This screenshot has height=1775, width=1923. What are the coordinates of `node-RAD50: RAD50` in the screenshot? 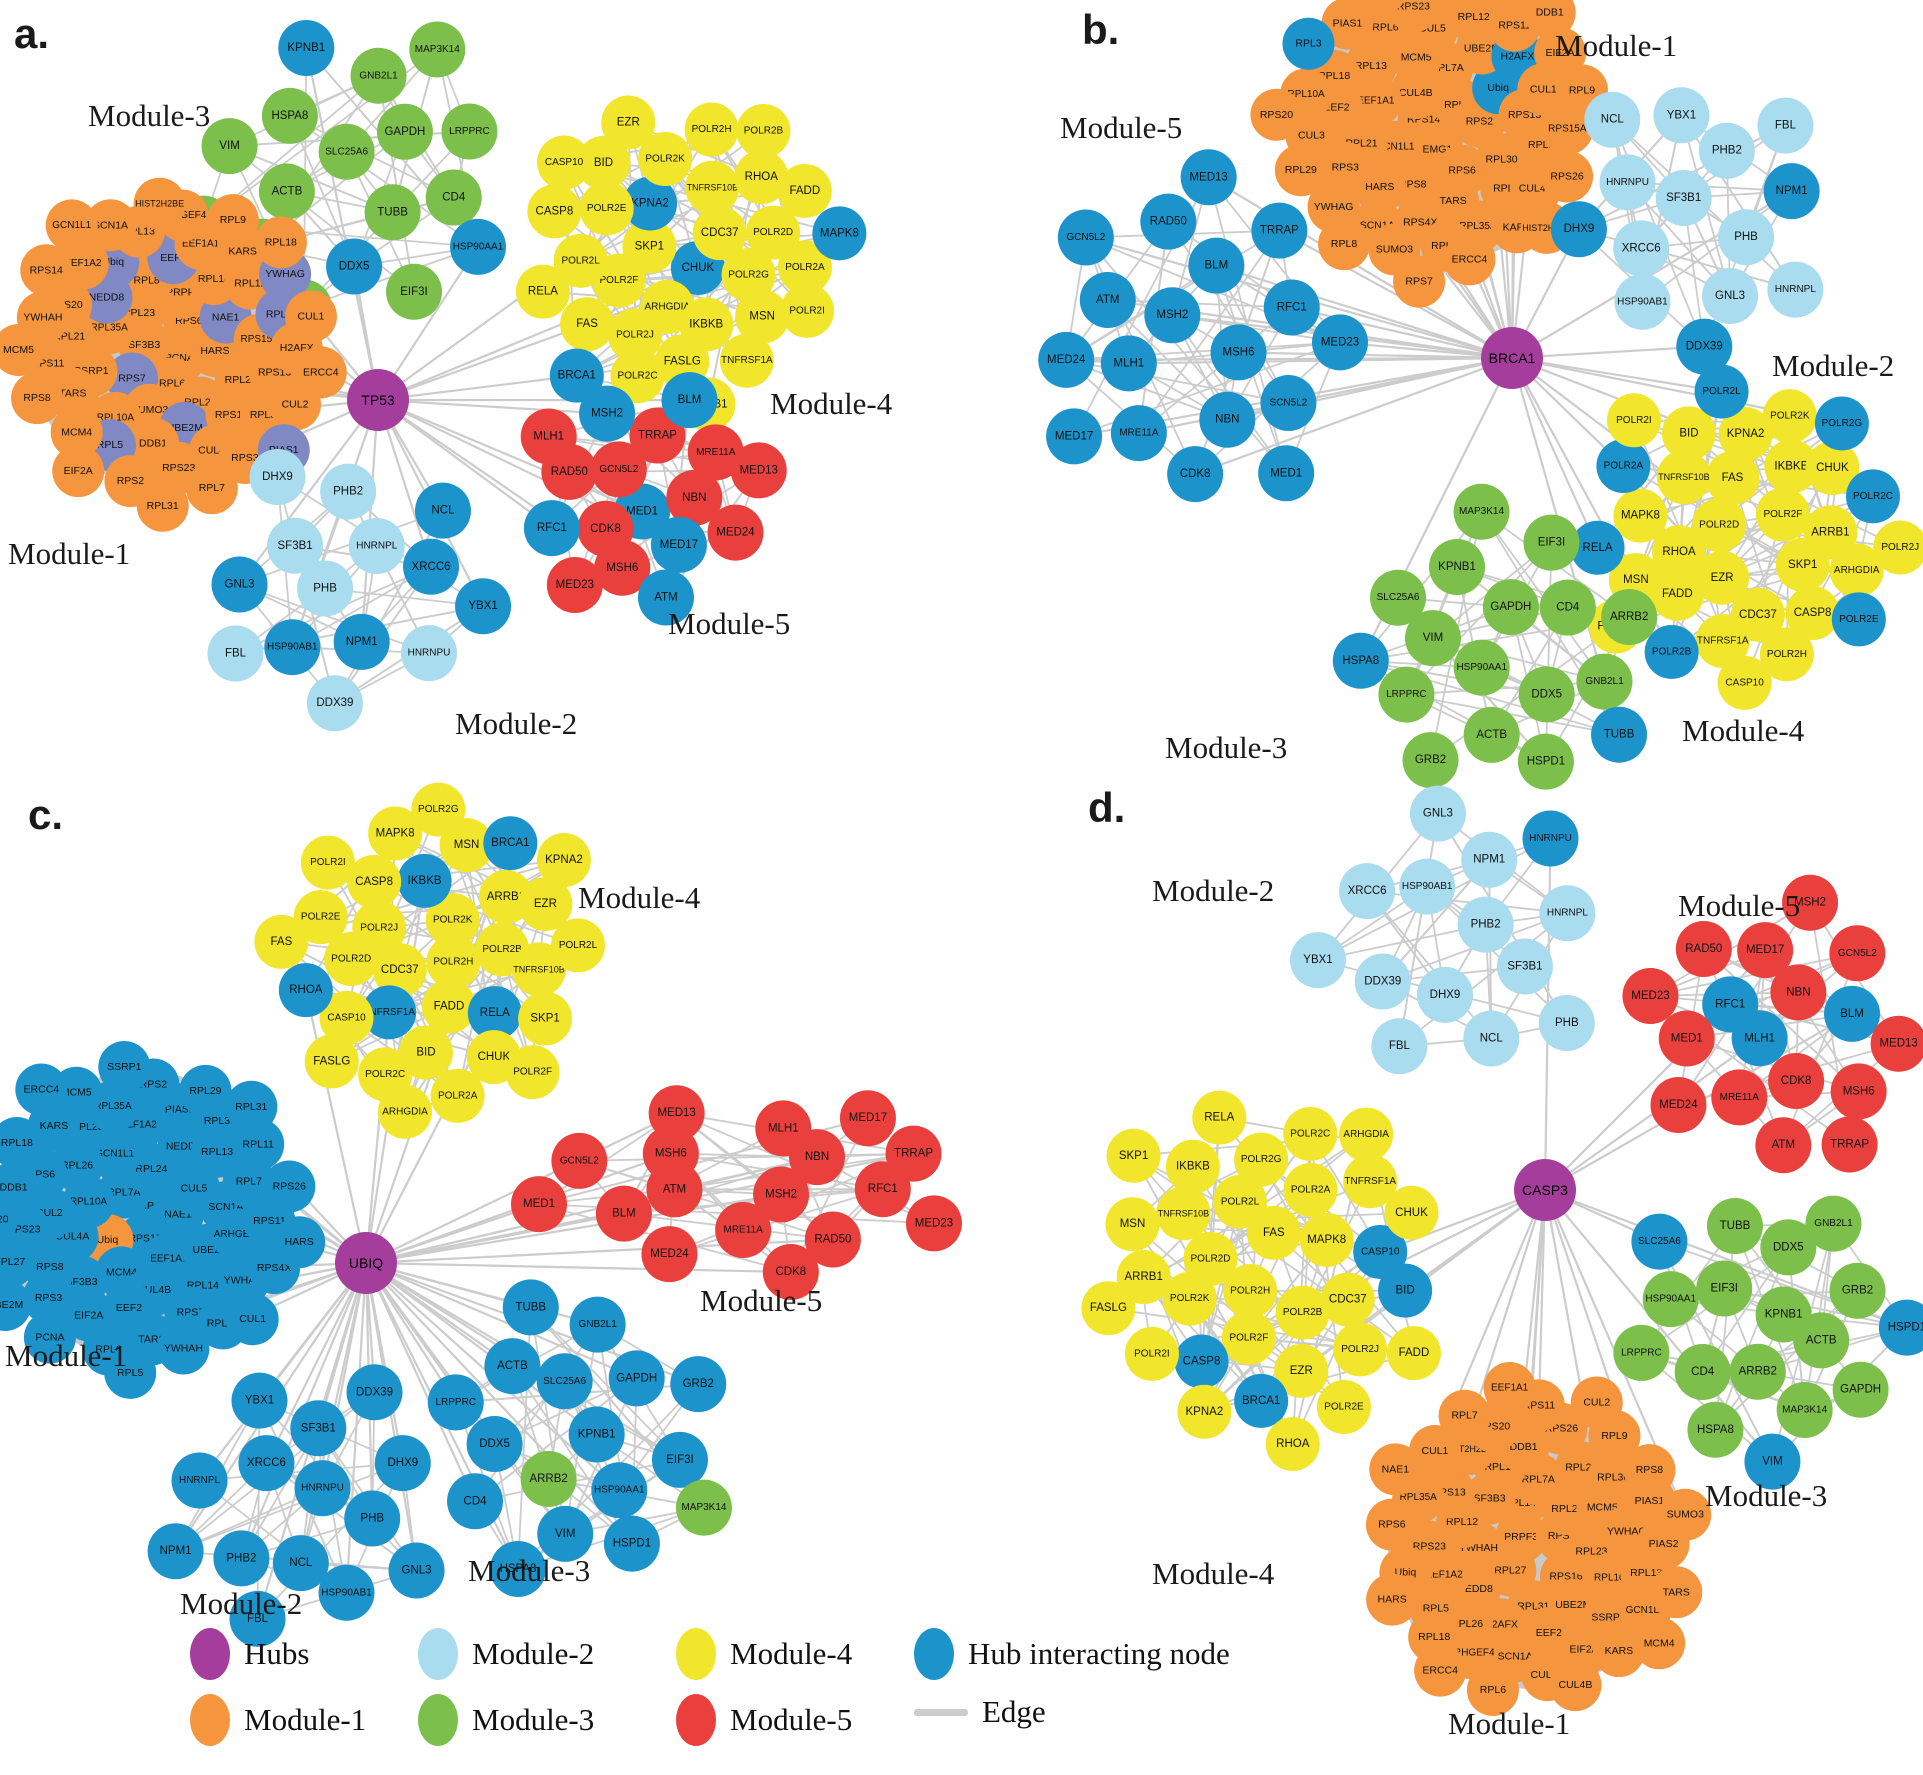 It's located at (1168, 221).